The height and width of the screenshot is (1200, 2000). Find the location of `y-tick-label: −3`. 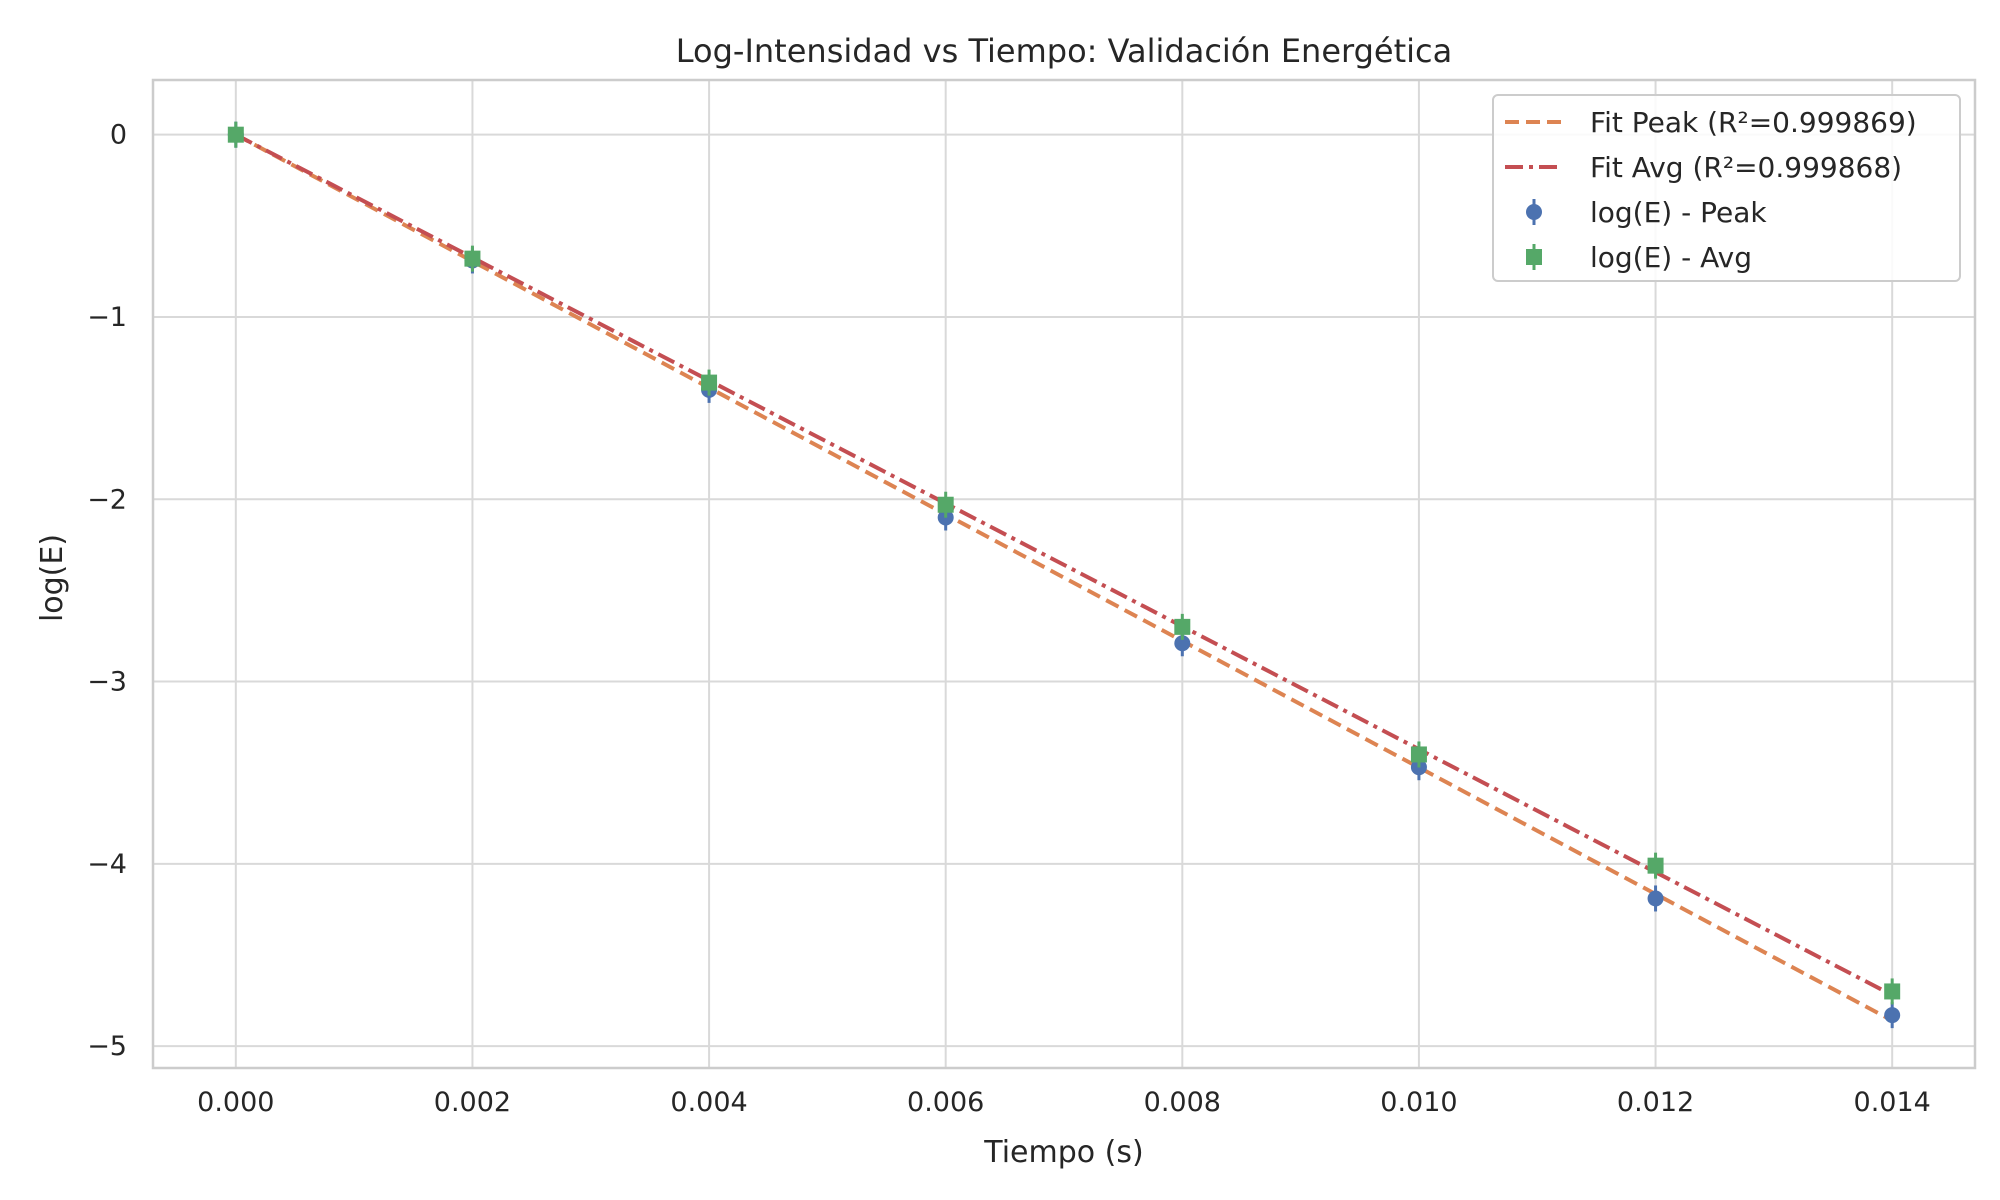

y-tick-label: −3 is located at coordinates (107, 682).